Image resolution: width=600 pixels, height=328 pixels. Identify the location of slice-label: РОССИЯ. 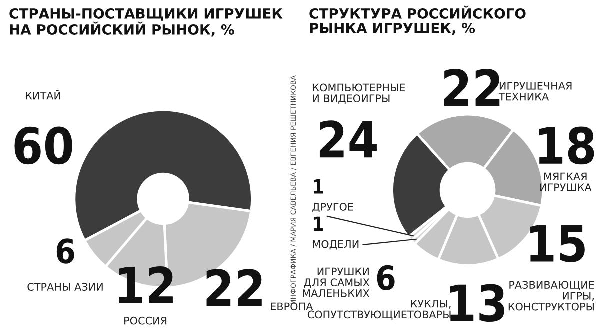
(145, 320).